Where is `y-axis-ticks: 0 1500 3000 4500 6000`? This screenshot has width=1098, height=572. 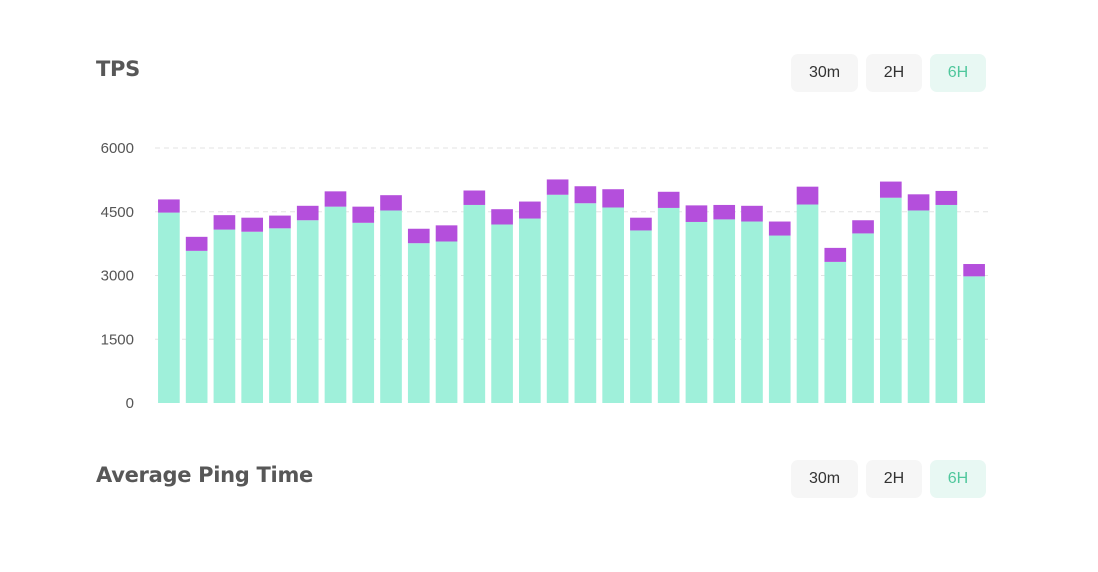 y-axis-ticks: 0 1500 3000 4500 6000 is located at coordinates (117, 276).